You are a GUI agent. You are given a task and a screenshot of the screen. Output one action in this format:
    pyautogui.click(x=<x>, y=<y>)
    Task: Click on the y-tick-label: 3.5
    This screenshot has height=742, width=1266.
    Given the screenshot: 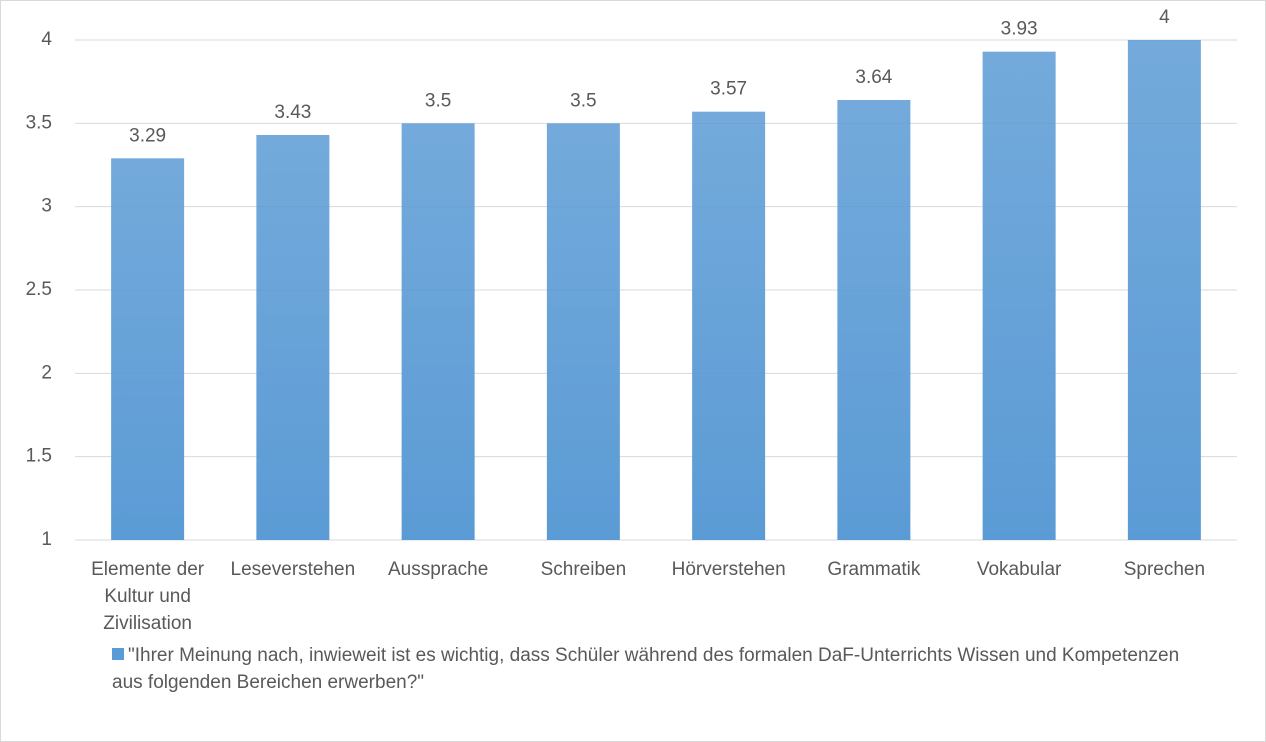 What is the action you would take?
    pyautogui.click(x=39, y=122)
    